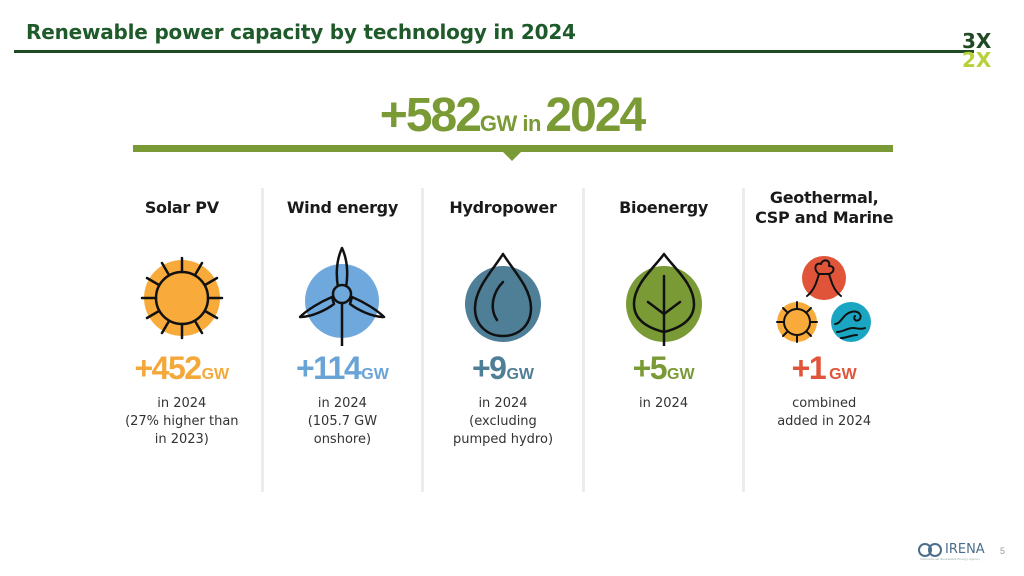 This screenshot has width=1024, height=576. What do you see at coordinates (595, 115) in the screenshot?
I see `headline-year: 2024` at bounding box center [595, 115].